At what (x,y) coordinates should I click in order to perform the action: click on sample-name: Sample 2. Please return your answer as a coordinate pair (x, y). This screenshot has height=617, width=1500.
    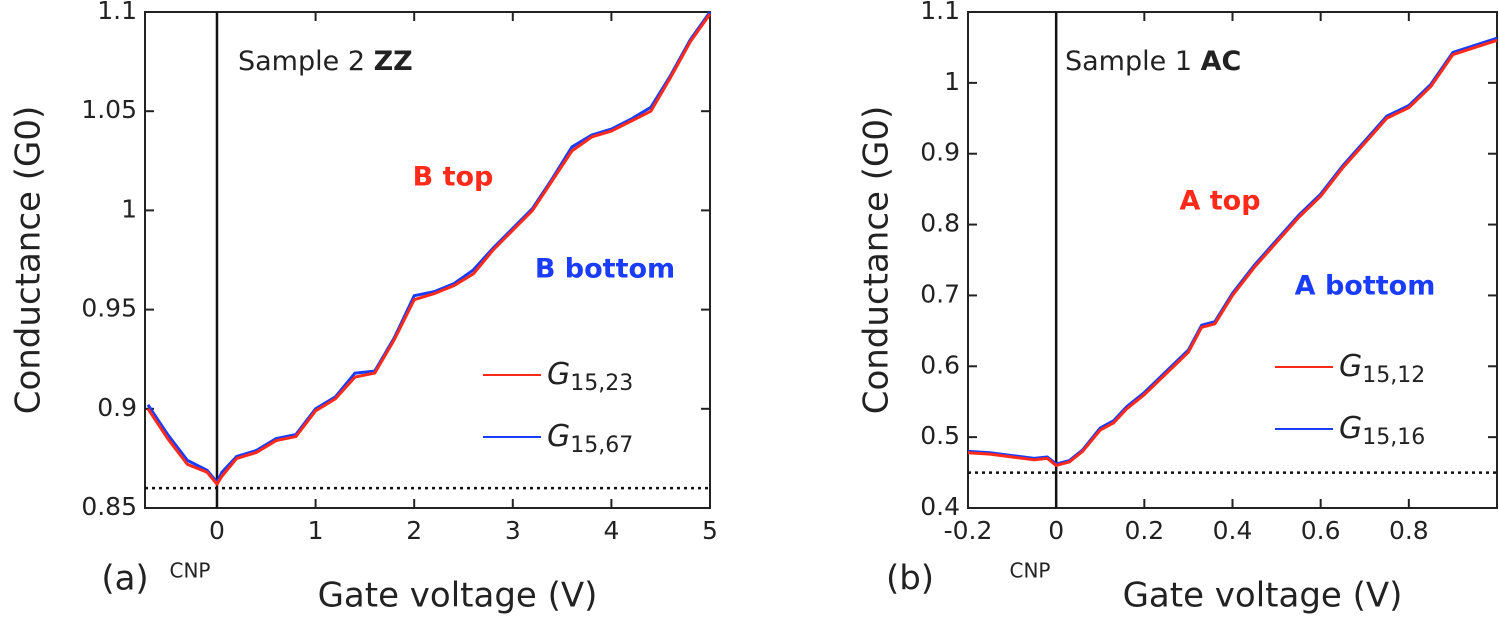
    Looking at the image, I should click on (301, 61).